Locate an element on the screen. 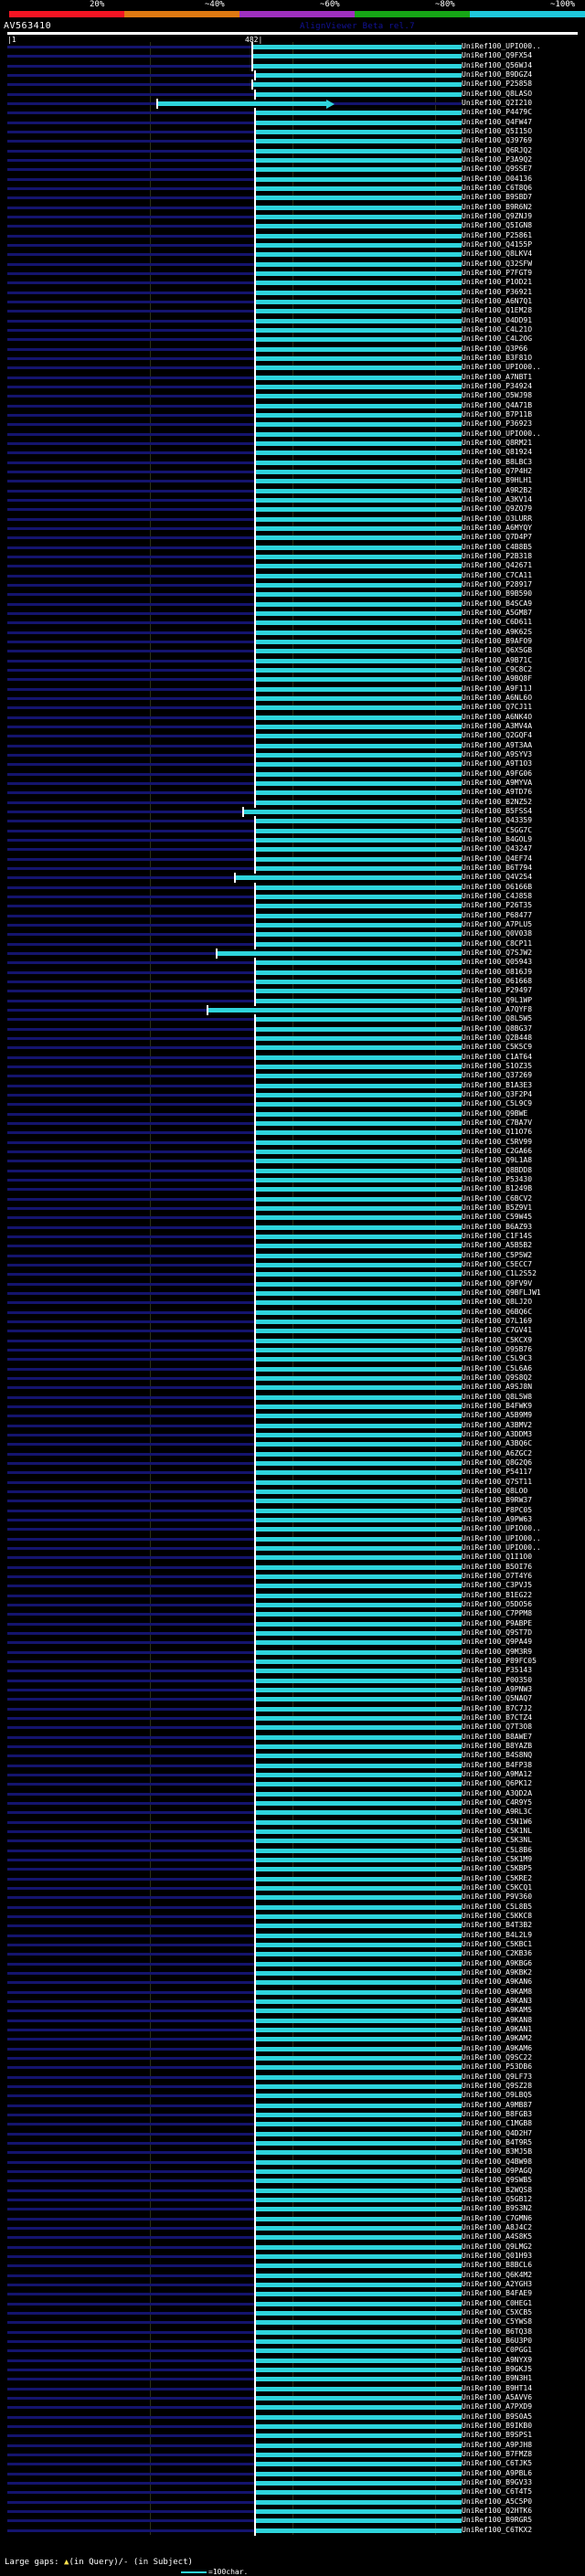  table-row: UniRef100_A9MA12 is located at coordinates (293, 1775).